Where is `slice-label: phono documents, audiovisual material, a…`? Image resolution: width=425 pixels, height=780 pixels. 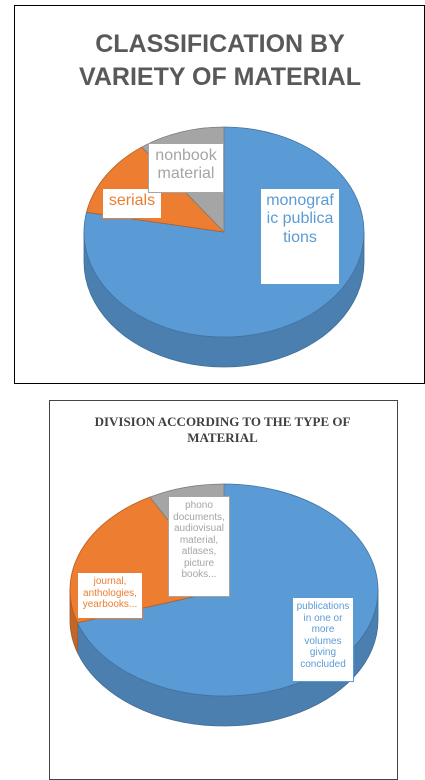
slice-label: phono documents, audiovisual material, a… is located at coordinates (199, 546).